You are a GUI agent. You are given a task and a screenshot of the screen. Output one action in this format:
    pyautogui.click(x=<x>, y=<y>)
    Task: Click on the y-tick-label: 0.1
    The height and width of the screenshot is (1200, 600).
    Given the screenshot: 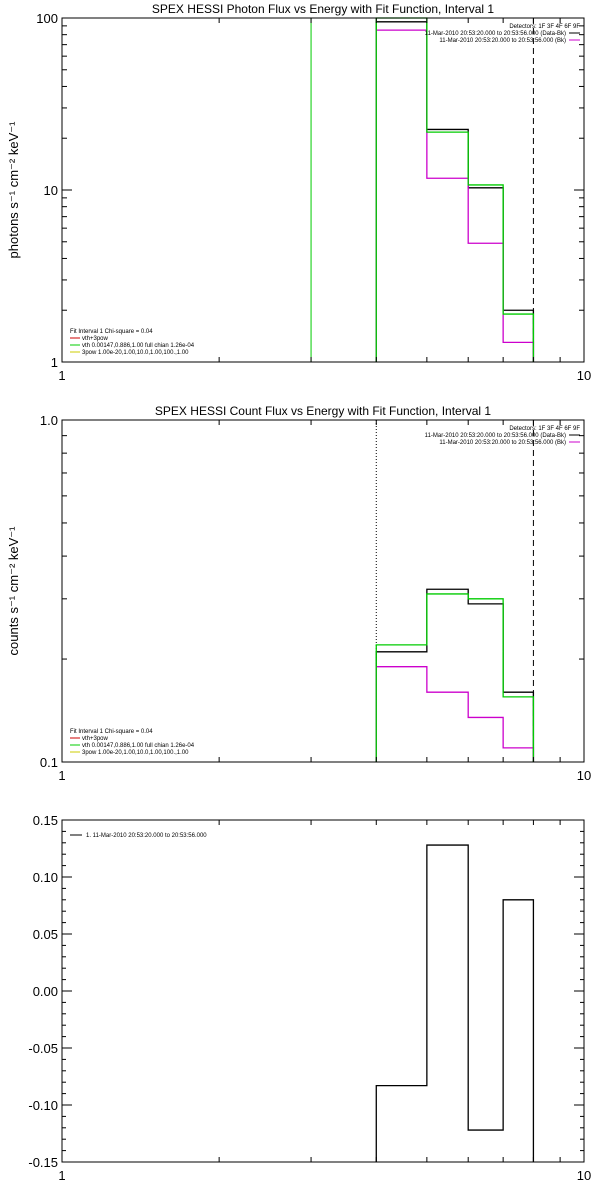 What is the action you would take?
    pyautogui.click(x=49, y=762)
    